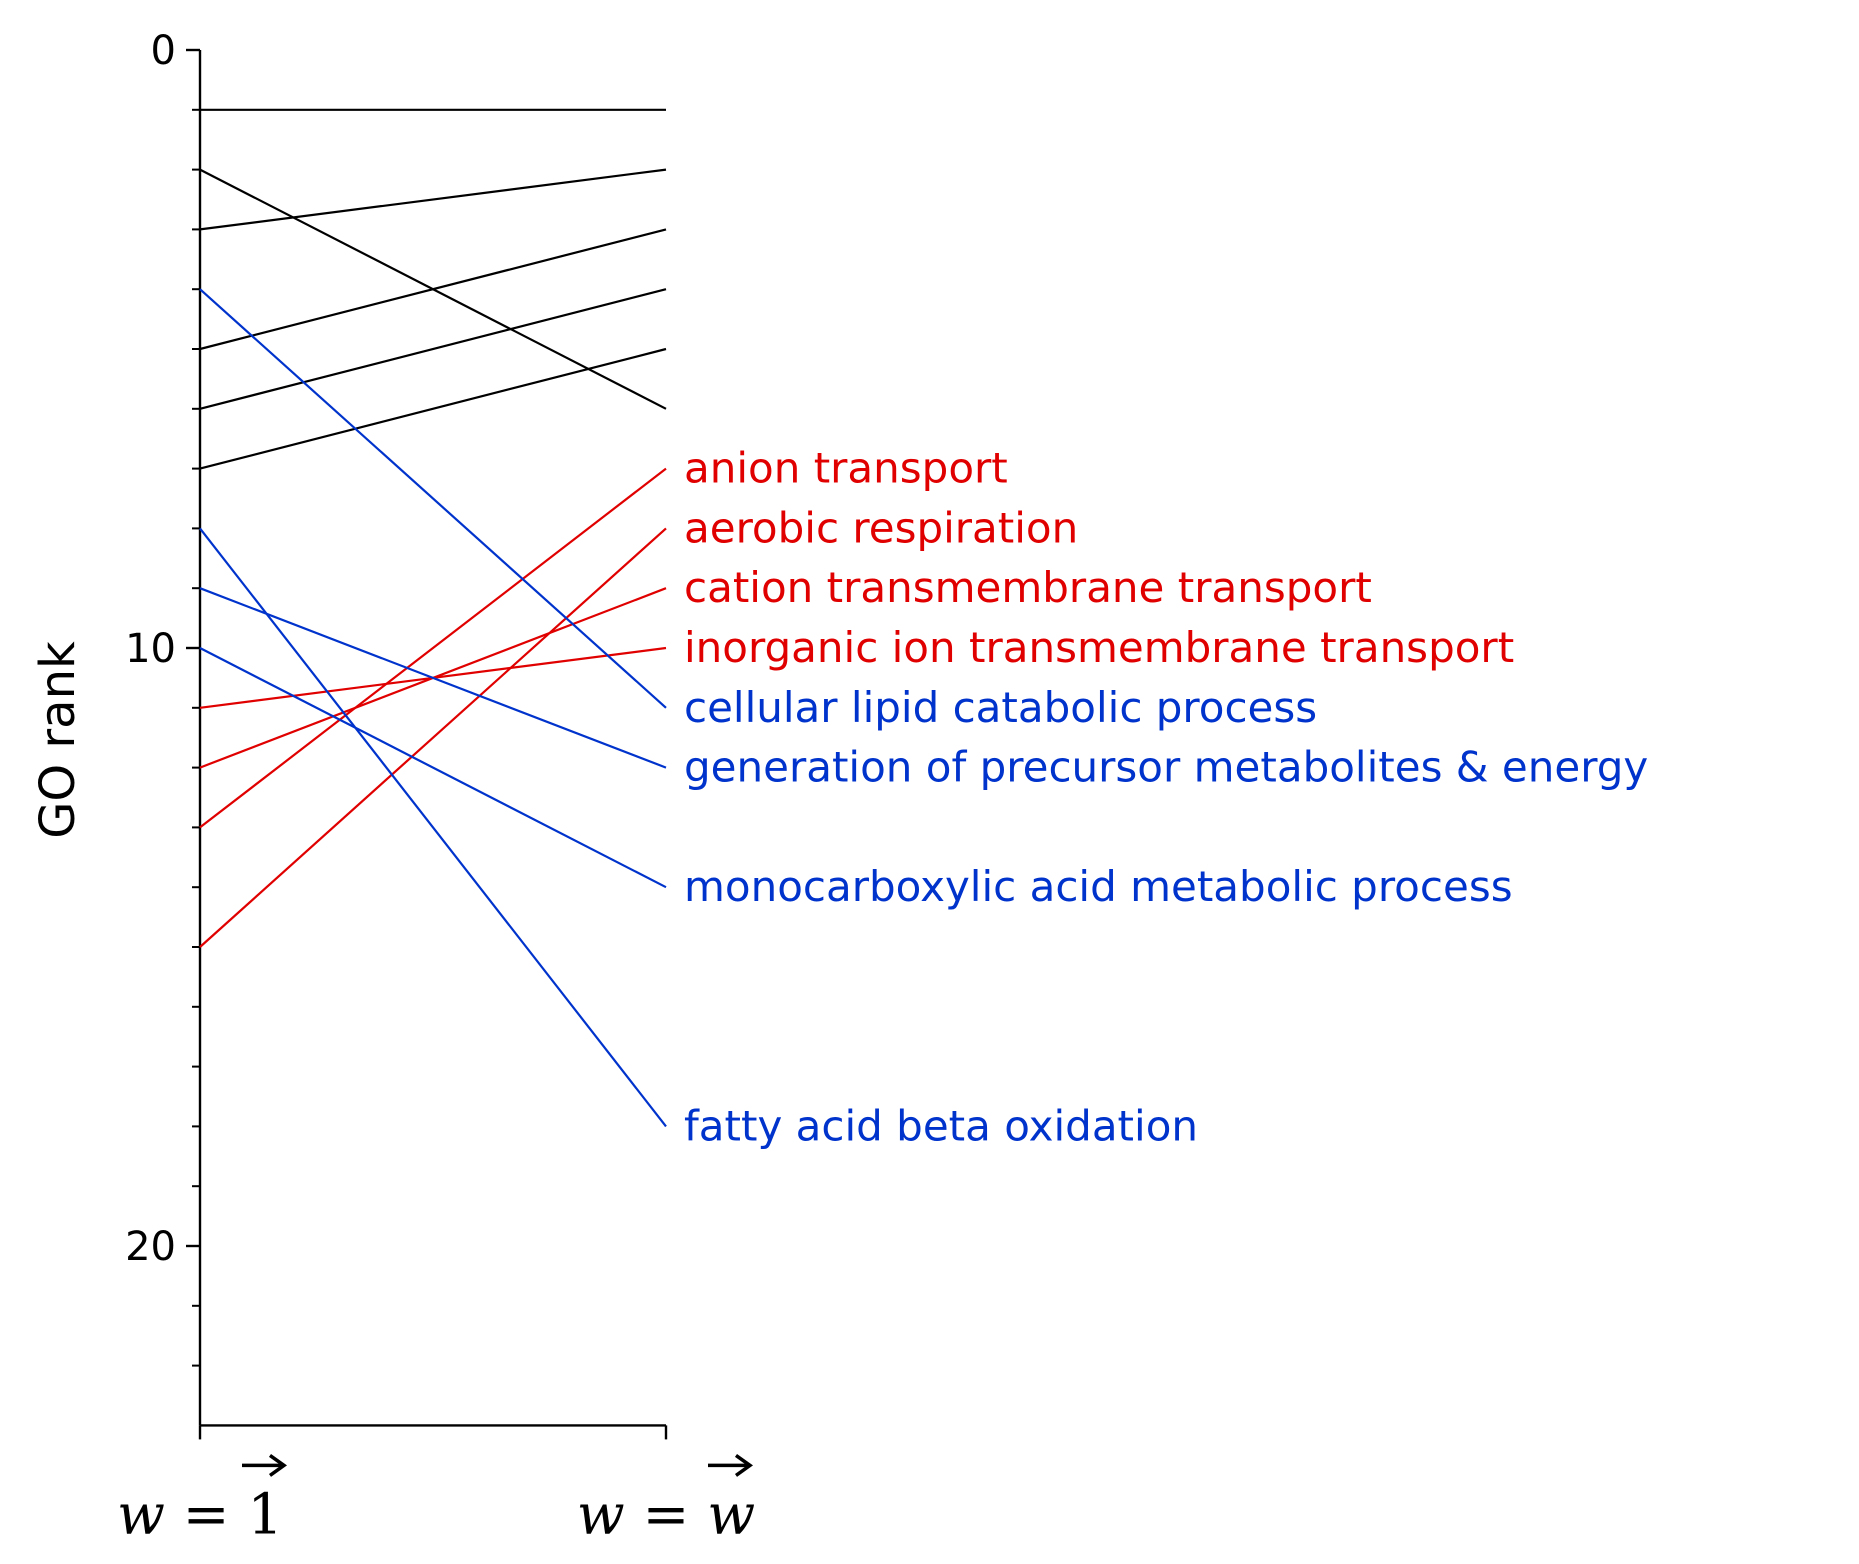  I want to click on x-category-text: w = w, so click(666, 1514).